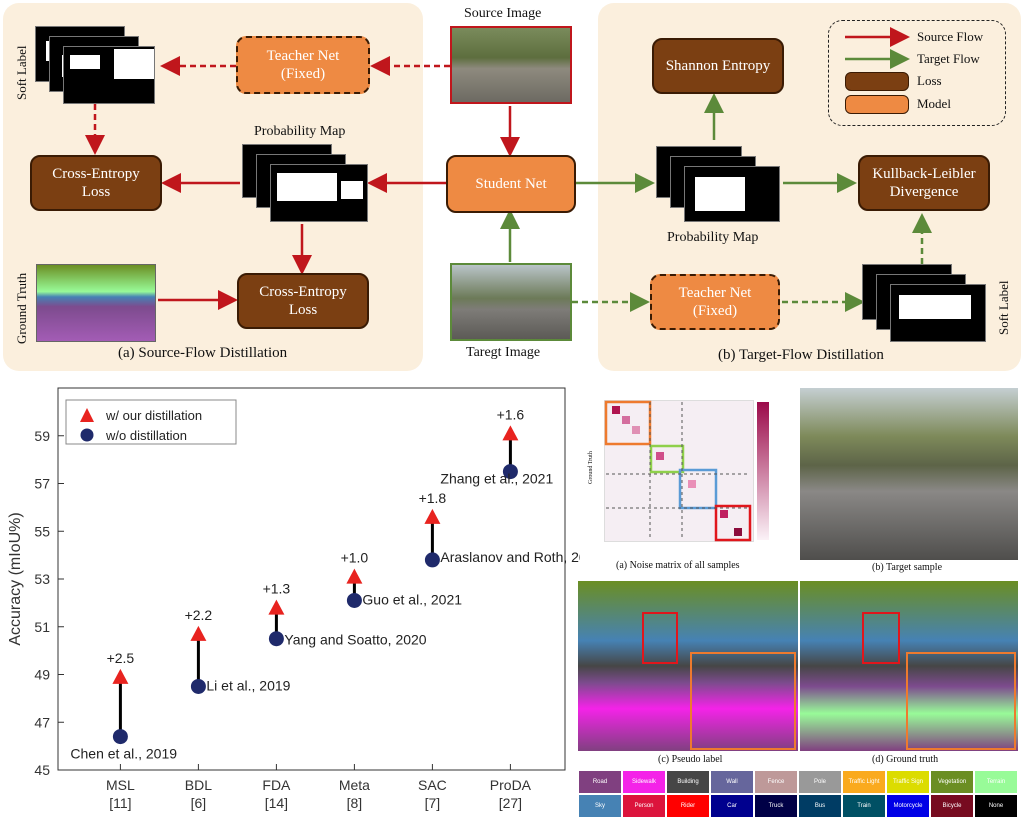  What do you see at coordinates (732, 782) in the screenshot?
I see `class-legend-cell: Wall` at bounding box center [732, 782].